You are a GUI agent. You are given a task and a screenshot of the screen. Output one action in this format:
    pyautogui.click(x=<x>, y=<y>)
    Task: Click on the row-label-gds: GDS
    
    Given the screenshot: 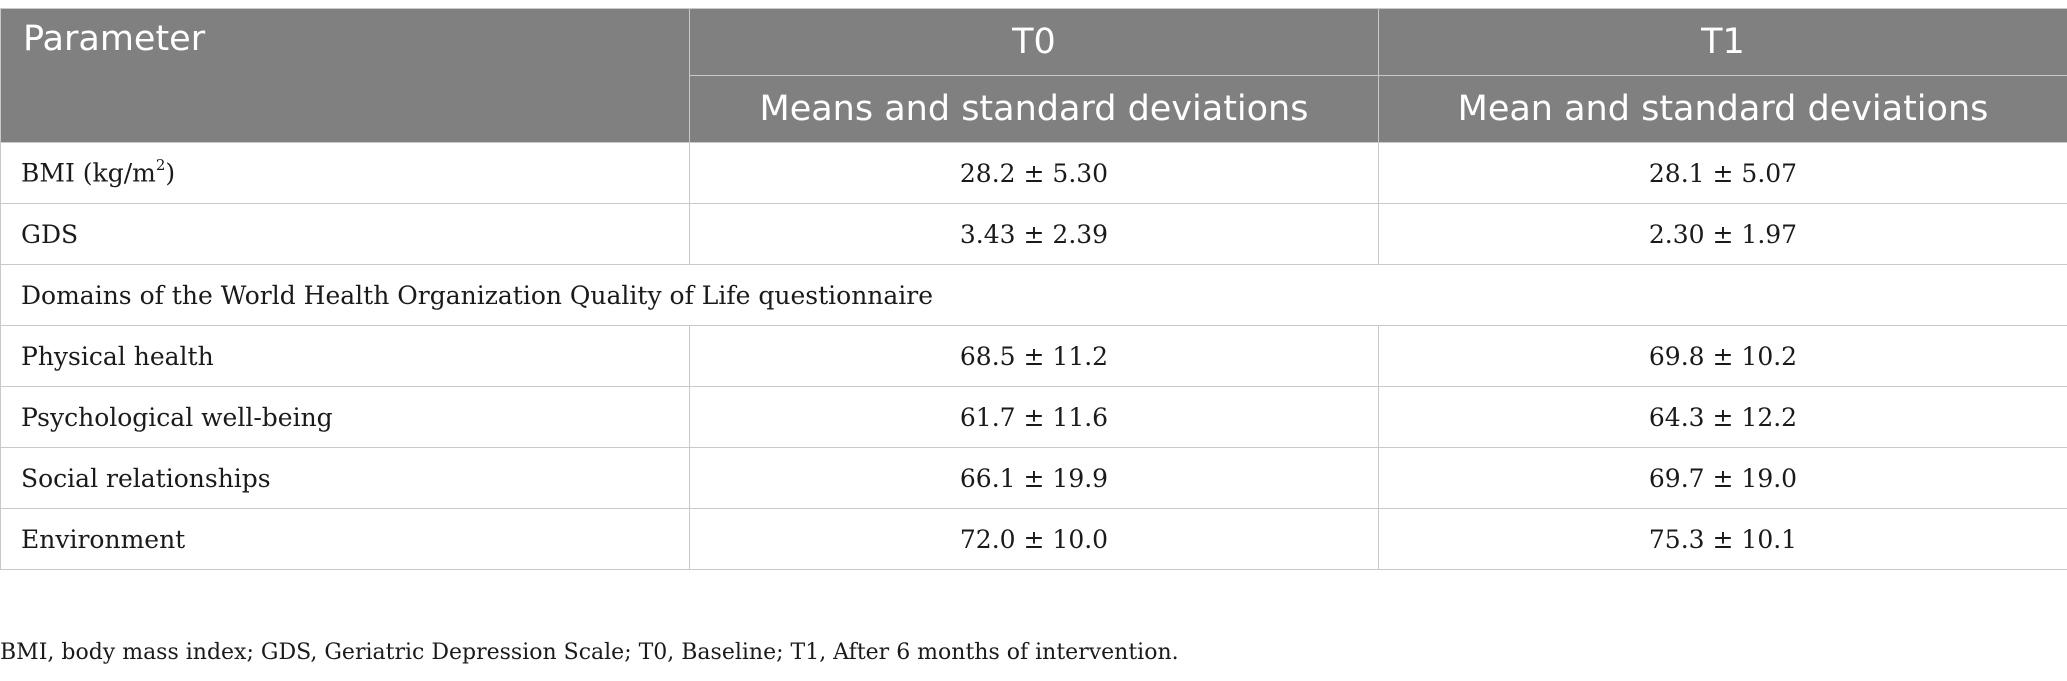 What is the action you would take?
    pyautogui.click(x=345, y=234)
    